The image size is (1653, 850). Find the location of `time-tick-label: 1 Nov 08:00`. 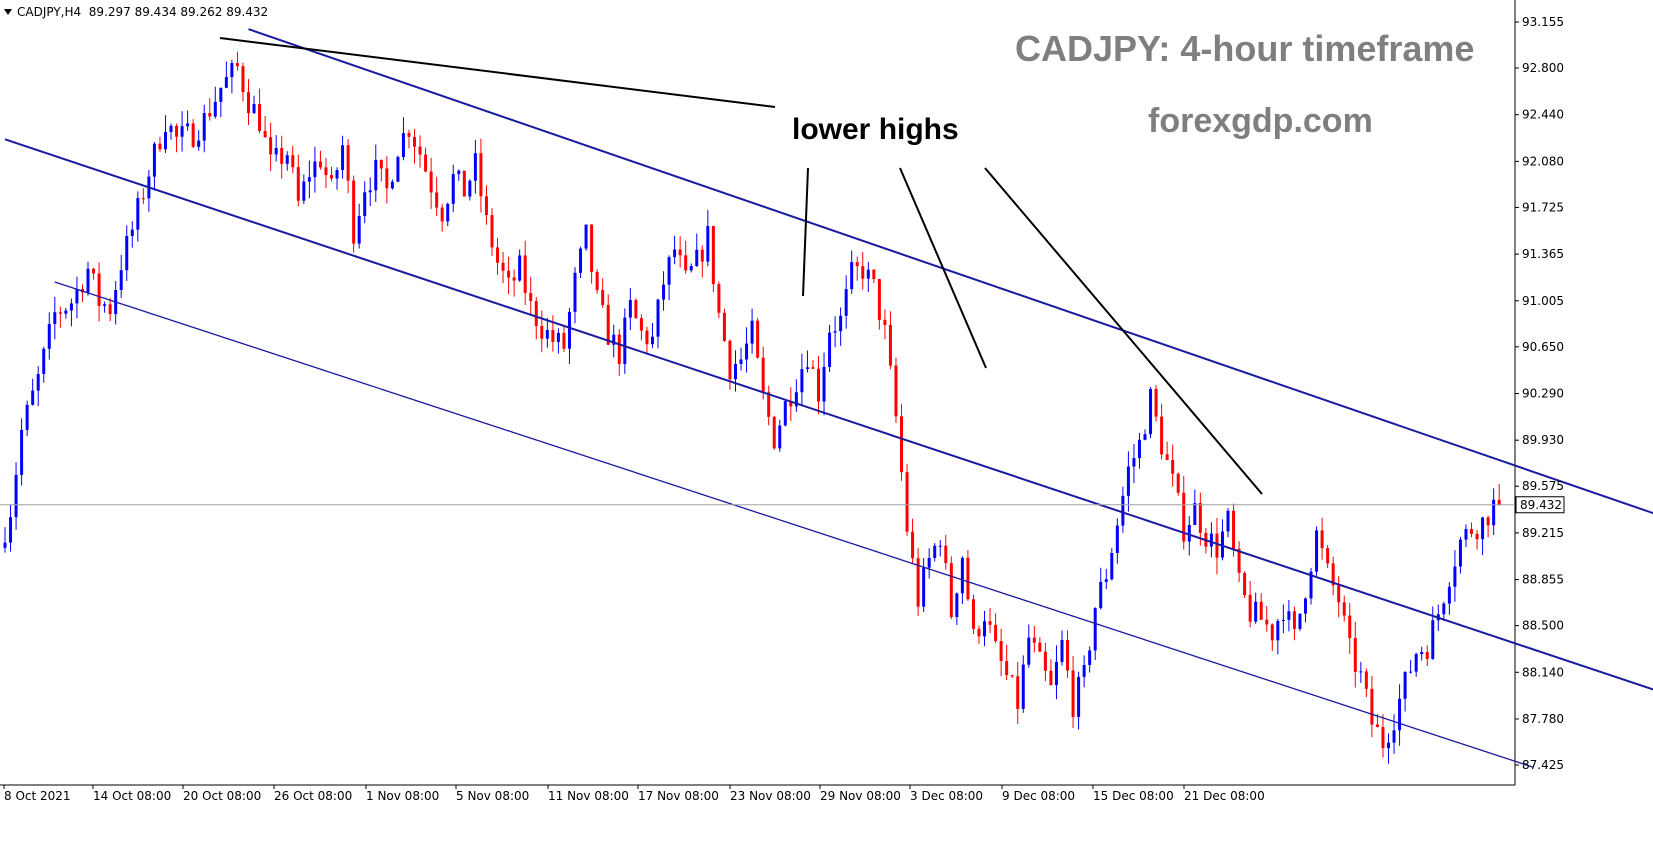

time-tick-label: 1 Nov 08:00 is located at coordinates (402, 796).